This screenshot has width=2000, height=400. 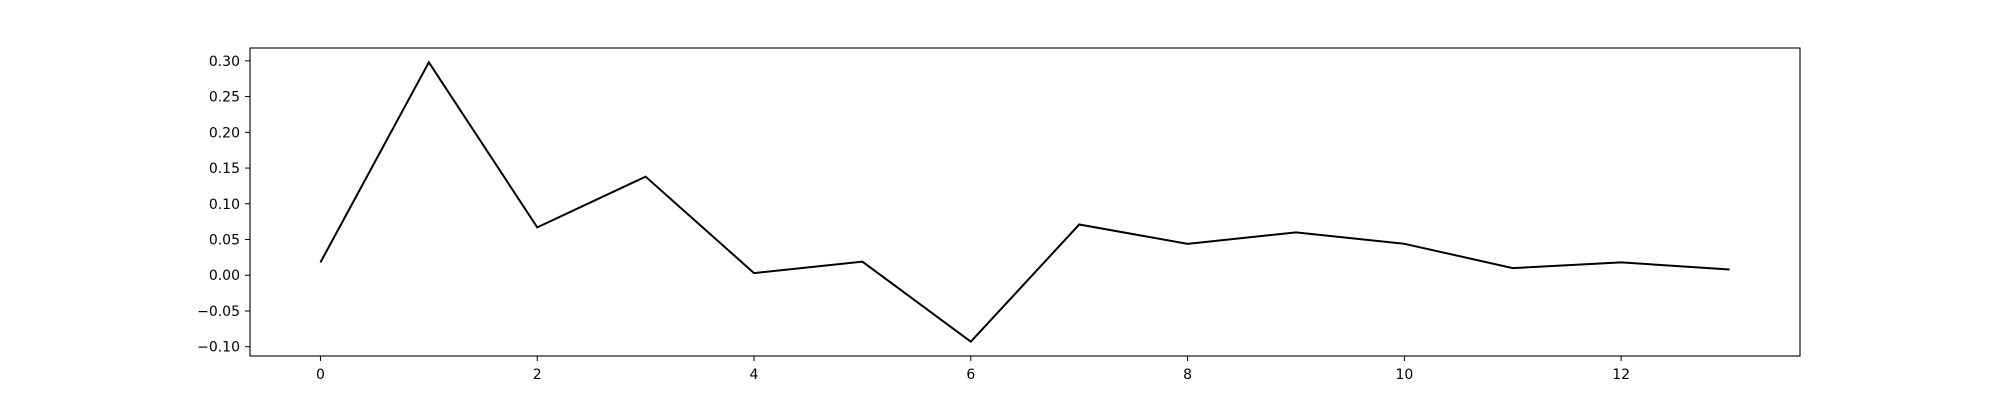 What do you see at coordinates (224, 276) in the screenshot?
I see `y-tick-label: 0.00` at bounding box center [224, 276].